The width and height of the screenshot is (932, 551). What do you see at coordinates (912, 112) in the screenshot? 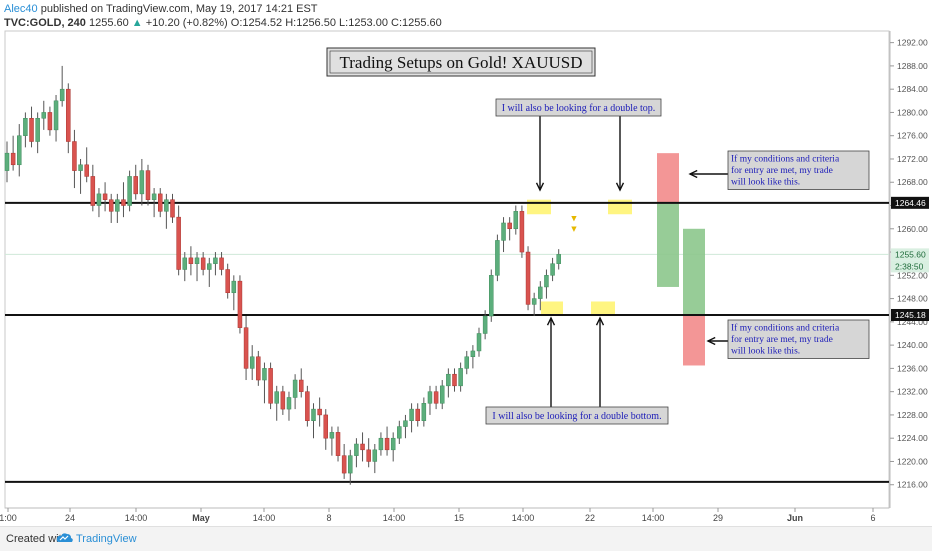
I see `y-tick-label: 1280.00` at bounding box center [912, 112].